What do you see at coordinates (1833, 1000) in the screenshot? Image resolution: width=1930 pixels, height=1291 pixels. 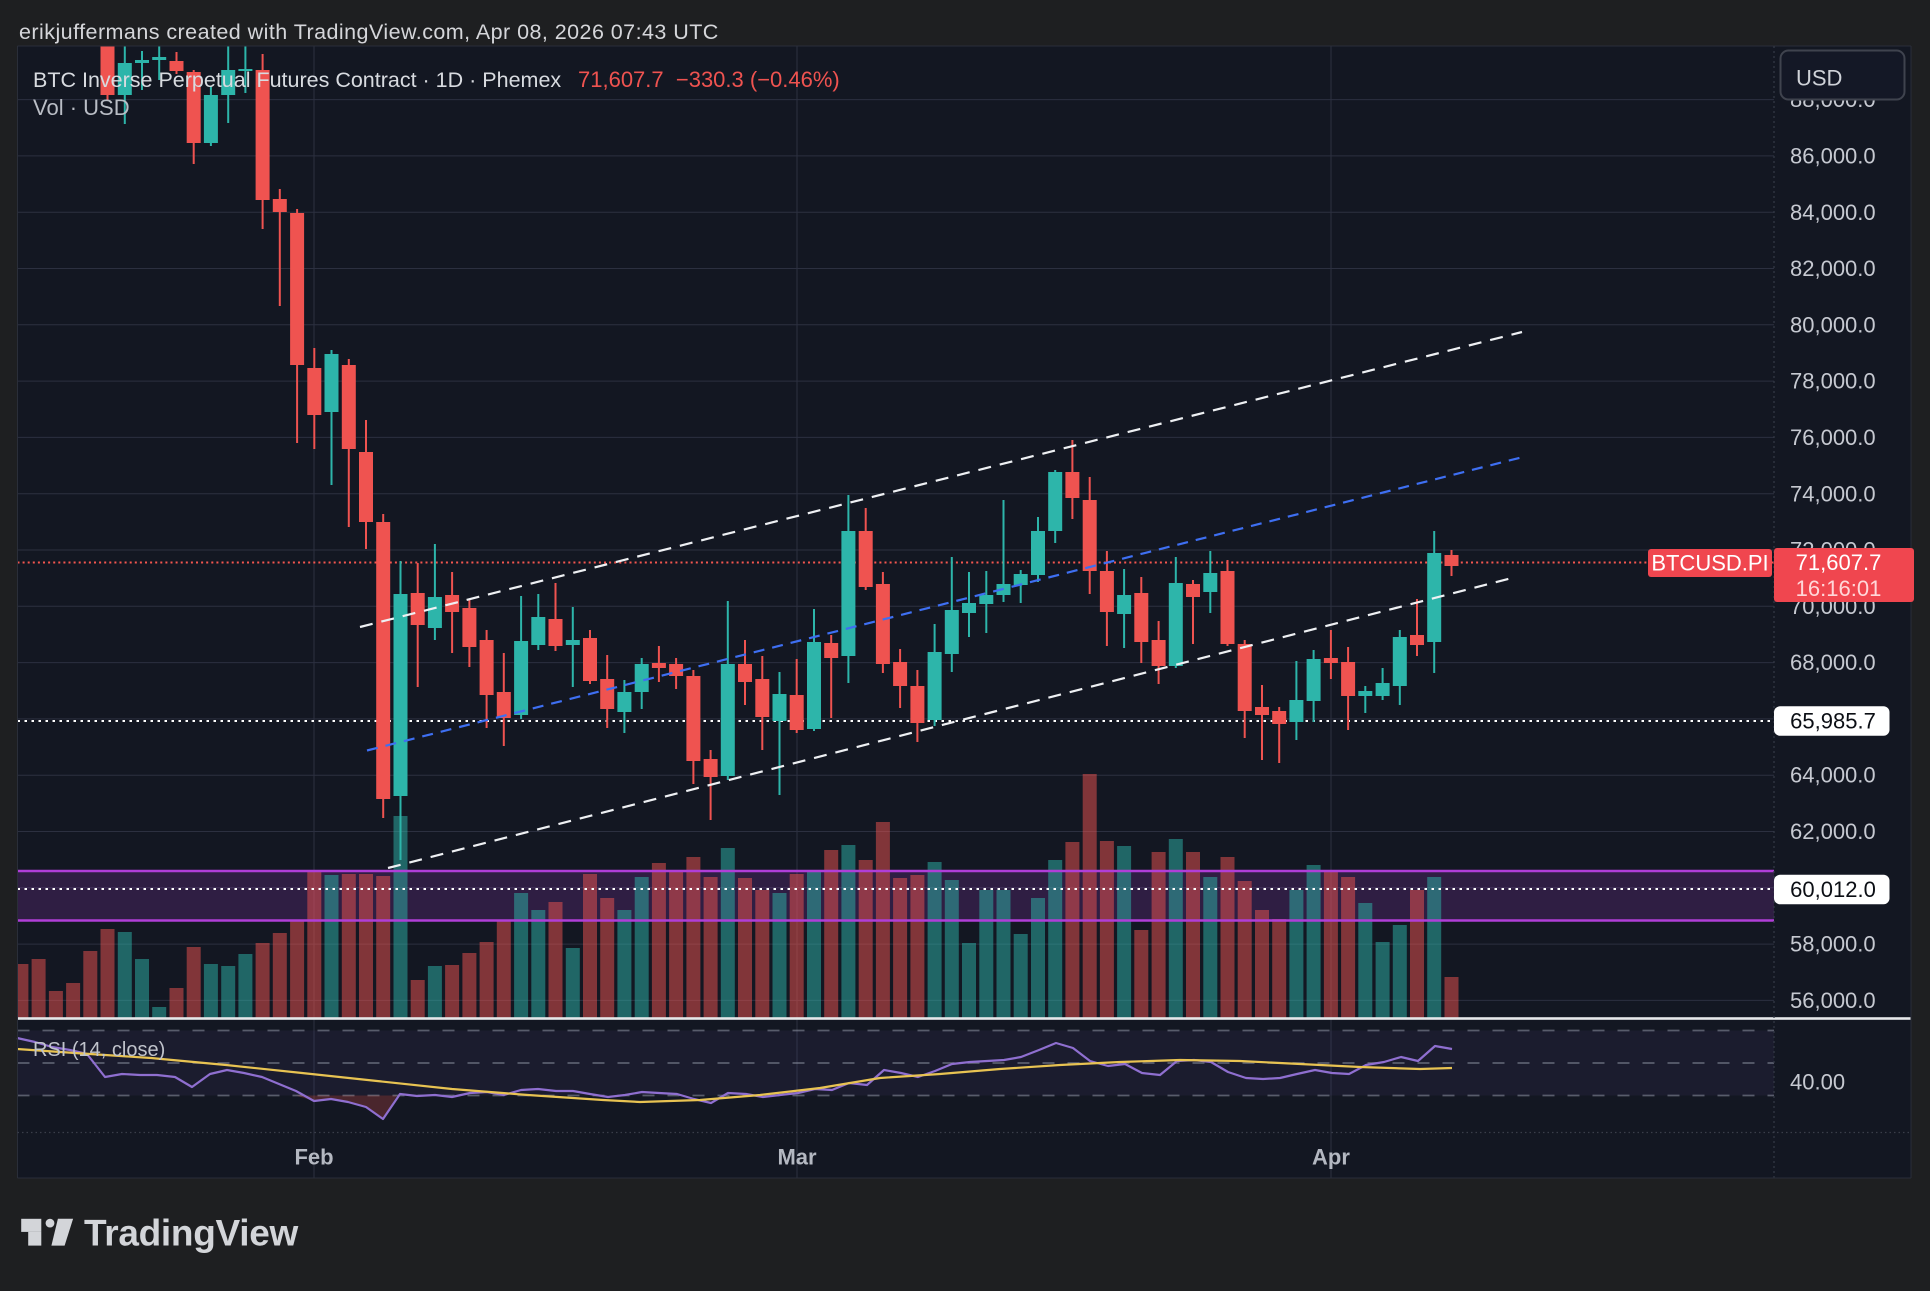 I see `svg-text: 56,000.0` at bounding box center [1833, 1000].